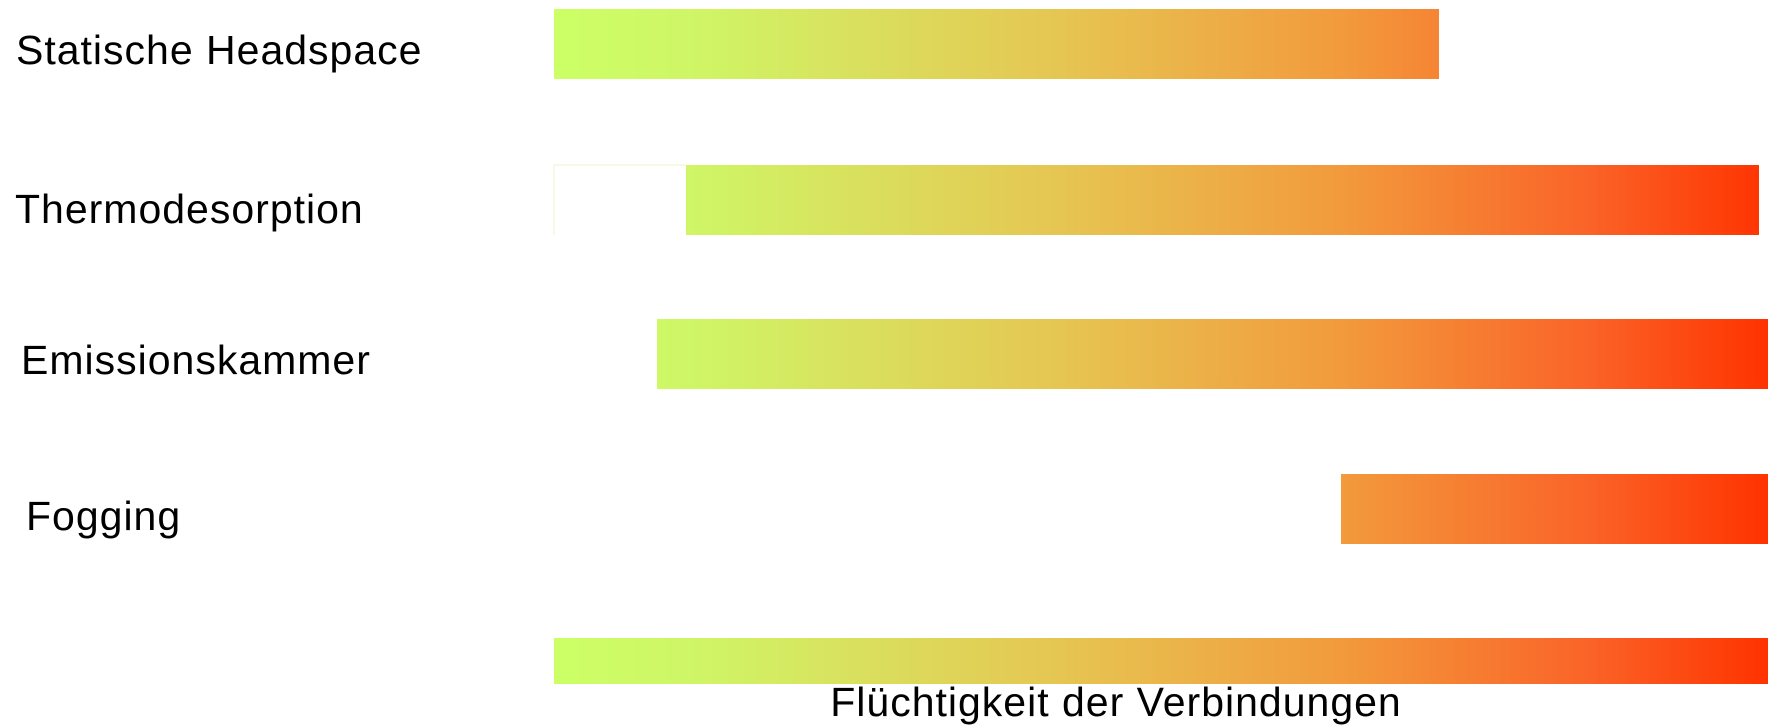  What do you see at coordinates (1161, 661) in the screenshot?
I see `scale-bar` at bounding box center [1161, 661].